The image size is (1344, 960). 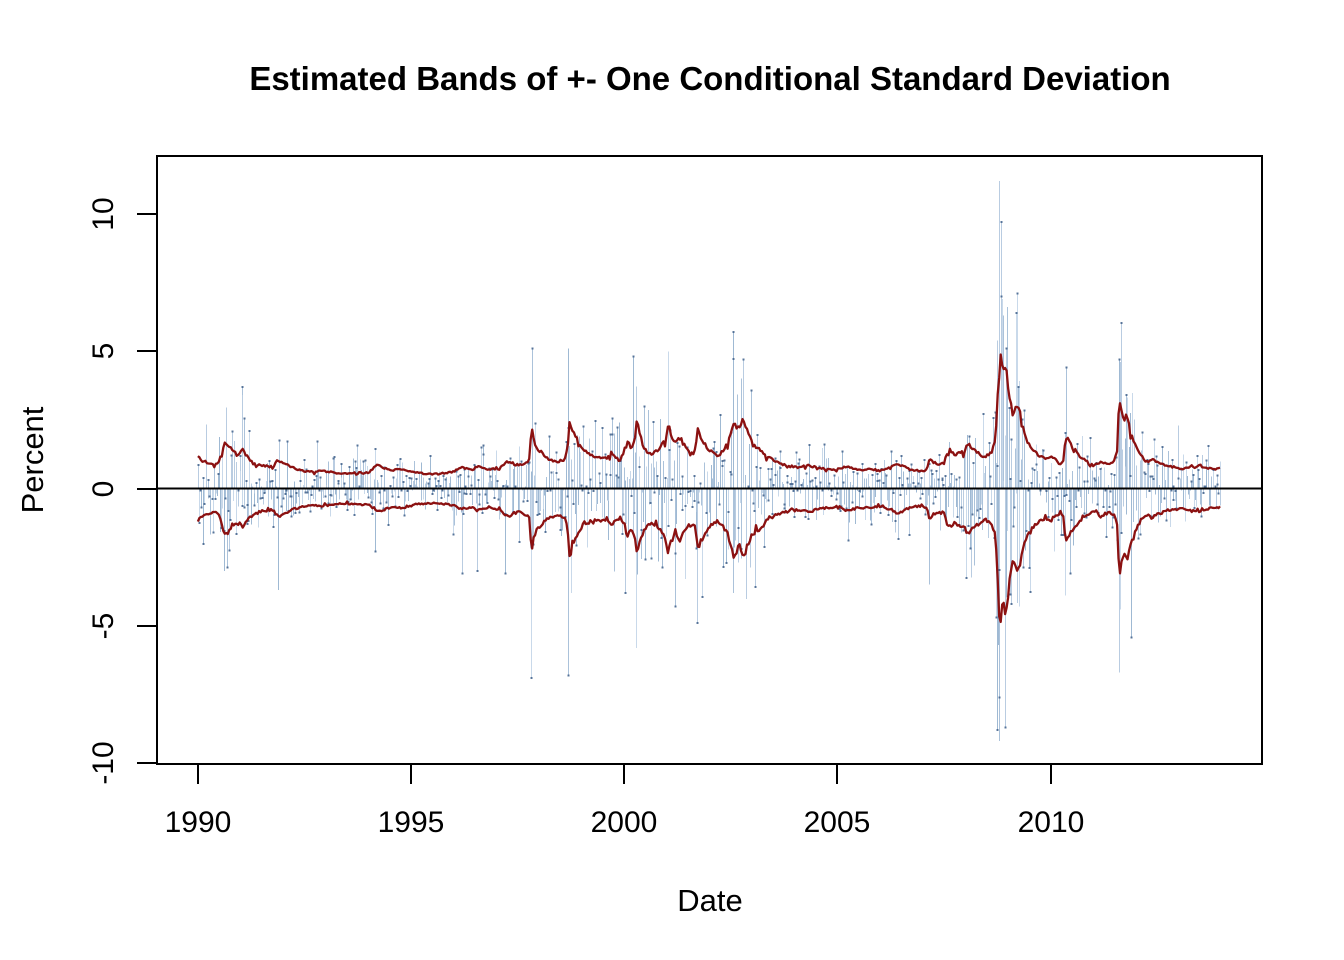 I want to click on y-tick-label-0: 0, so click(x=103, y=489).